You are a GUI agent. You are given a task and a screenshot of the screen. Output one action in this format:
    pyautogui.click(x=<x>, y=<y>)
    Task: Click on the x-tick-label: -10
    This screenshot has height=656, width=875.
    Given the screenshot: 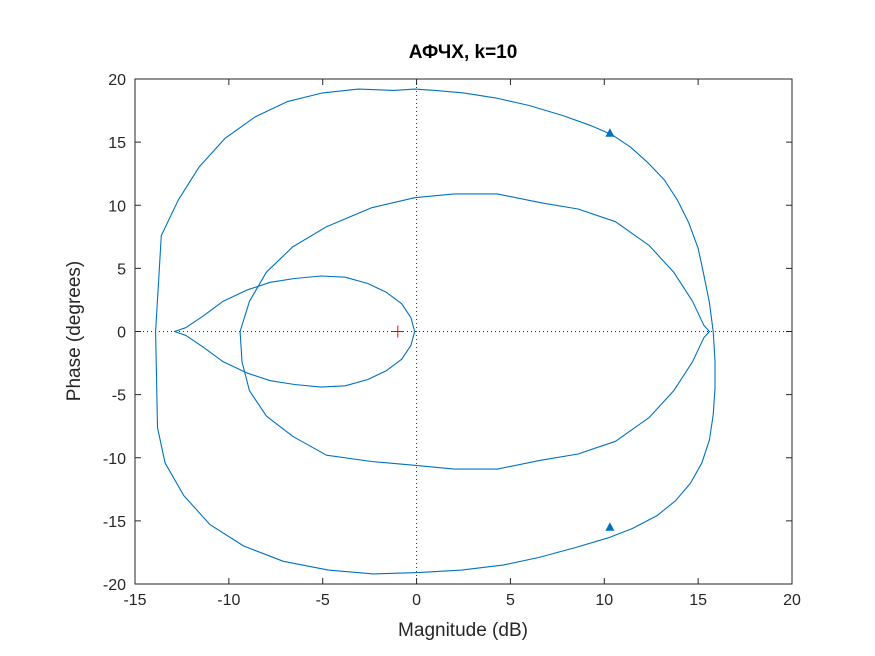 What is the action you would take?
    pyautogui.click(x=228, y=600)
    